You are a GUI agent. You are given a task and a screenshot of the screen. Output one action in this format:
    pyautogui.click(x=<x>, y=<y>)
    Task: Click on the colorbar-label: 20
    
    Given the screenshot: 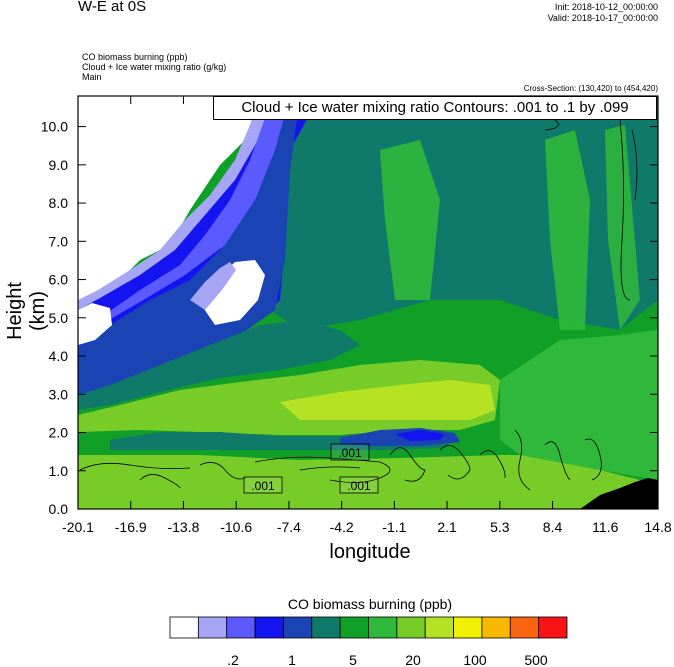 What is the action you would take?
    pyautogui.click(x=413, y=659)
    